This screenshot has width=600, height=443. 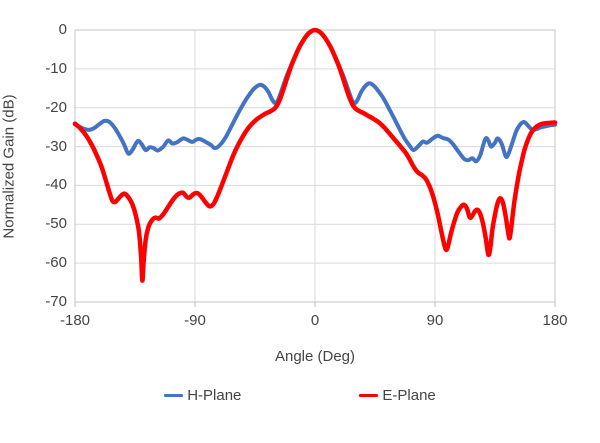 I want to click on x-axis-title: Angle (Deg), so click(x=315, y=356).